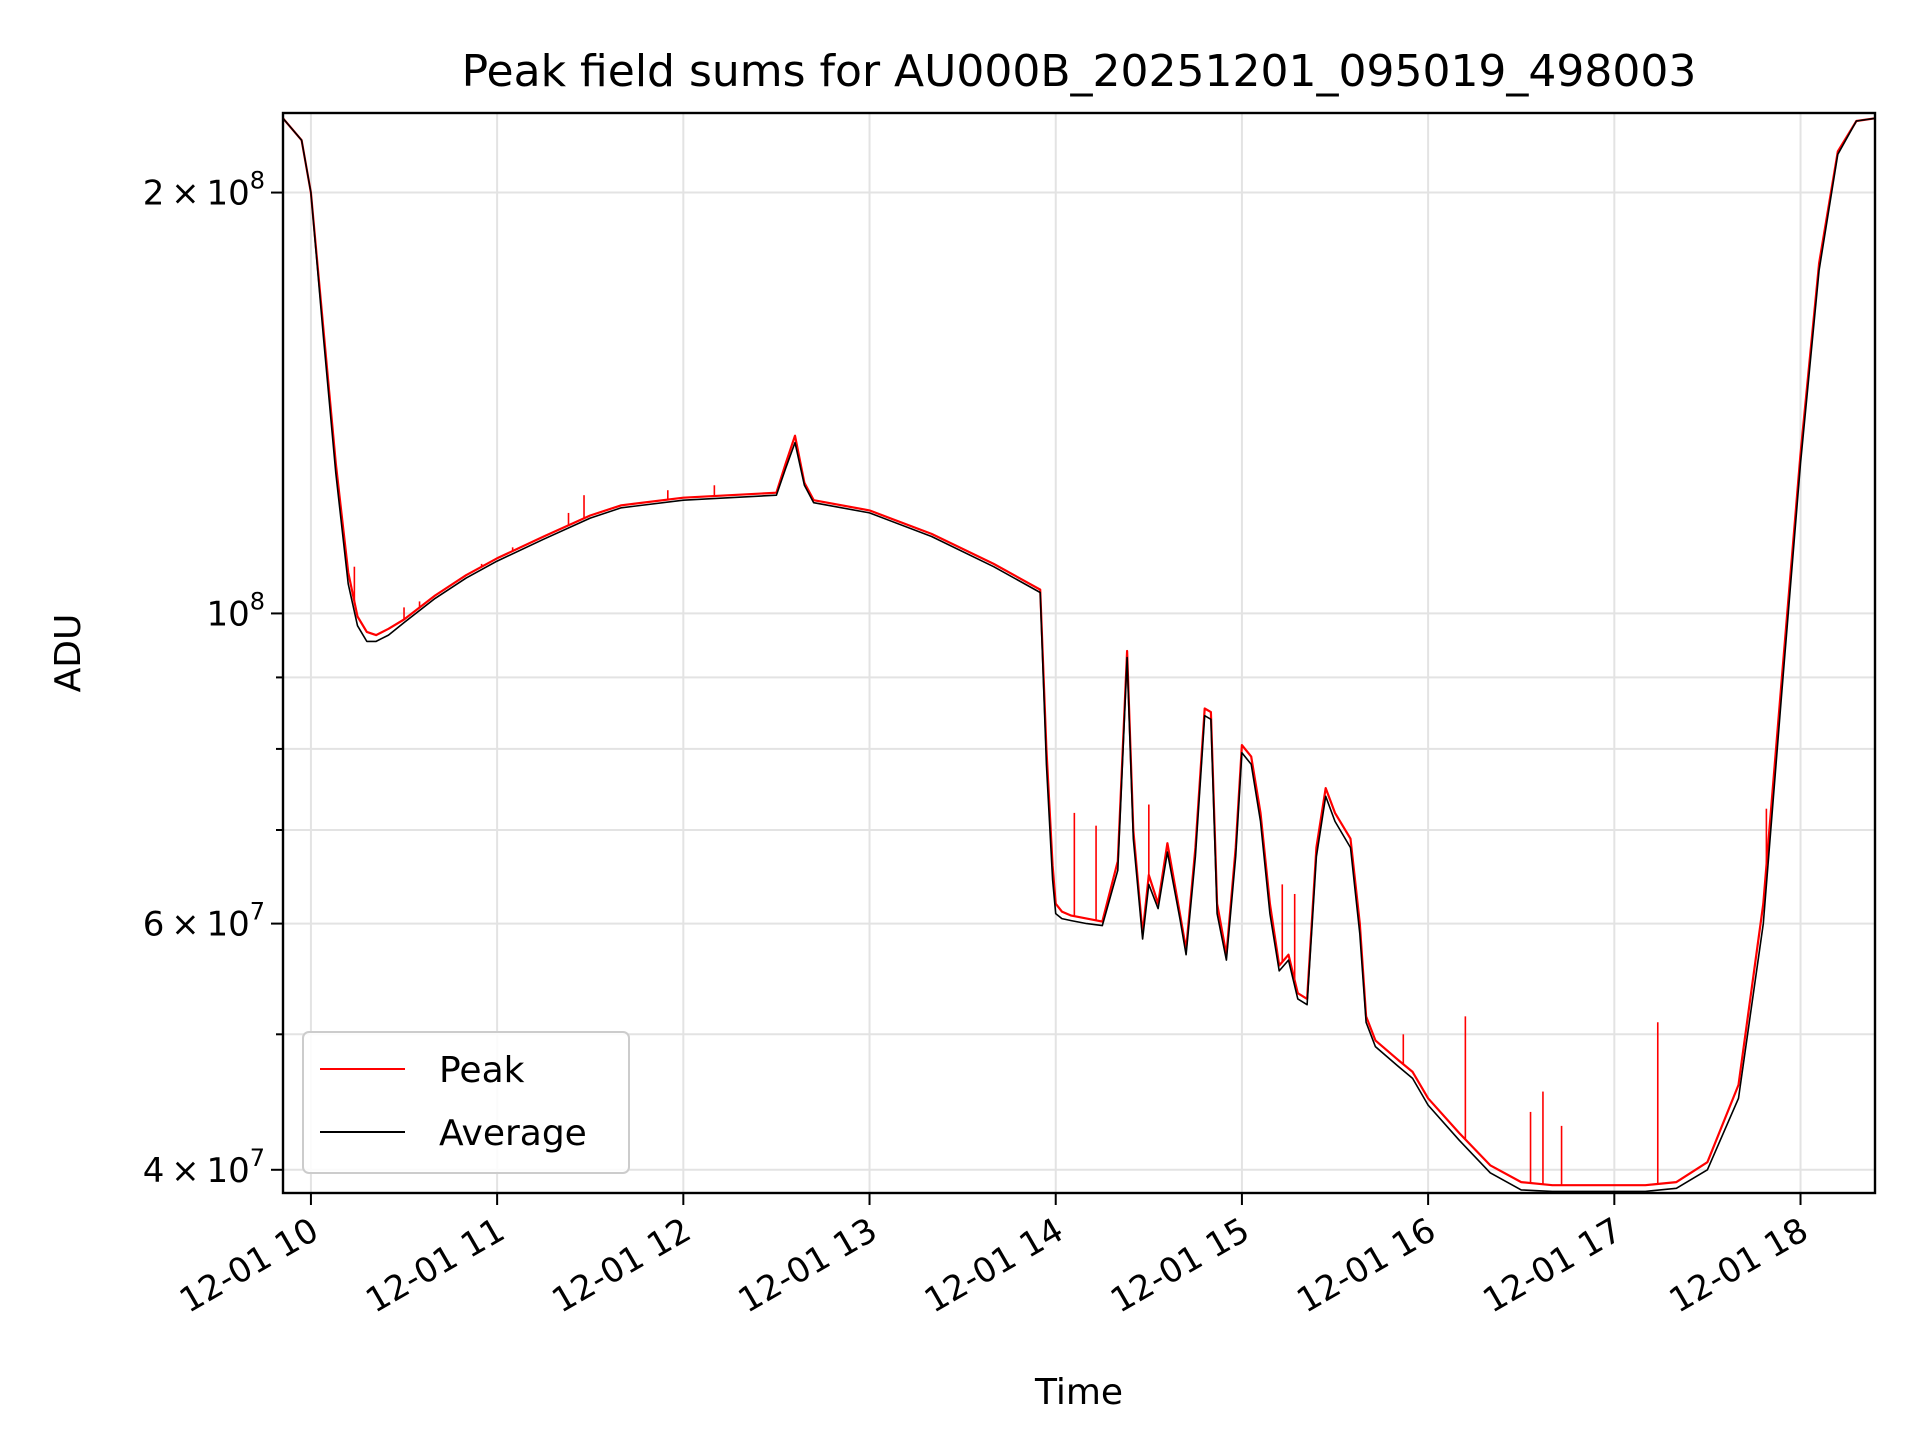 The width and height of the screenshot is (1920, 1440). What do you see at coordinates (196, 925) in the screenshot?
I see `y-tick-mantissa: 6 × 10` at bounding box center [196, 925].